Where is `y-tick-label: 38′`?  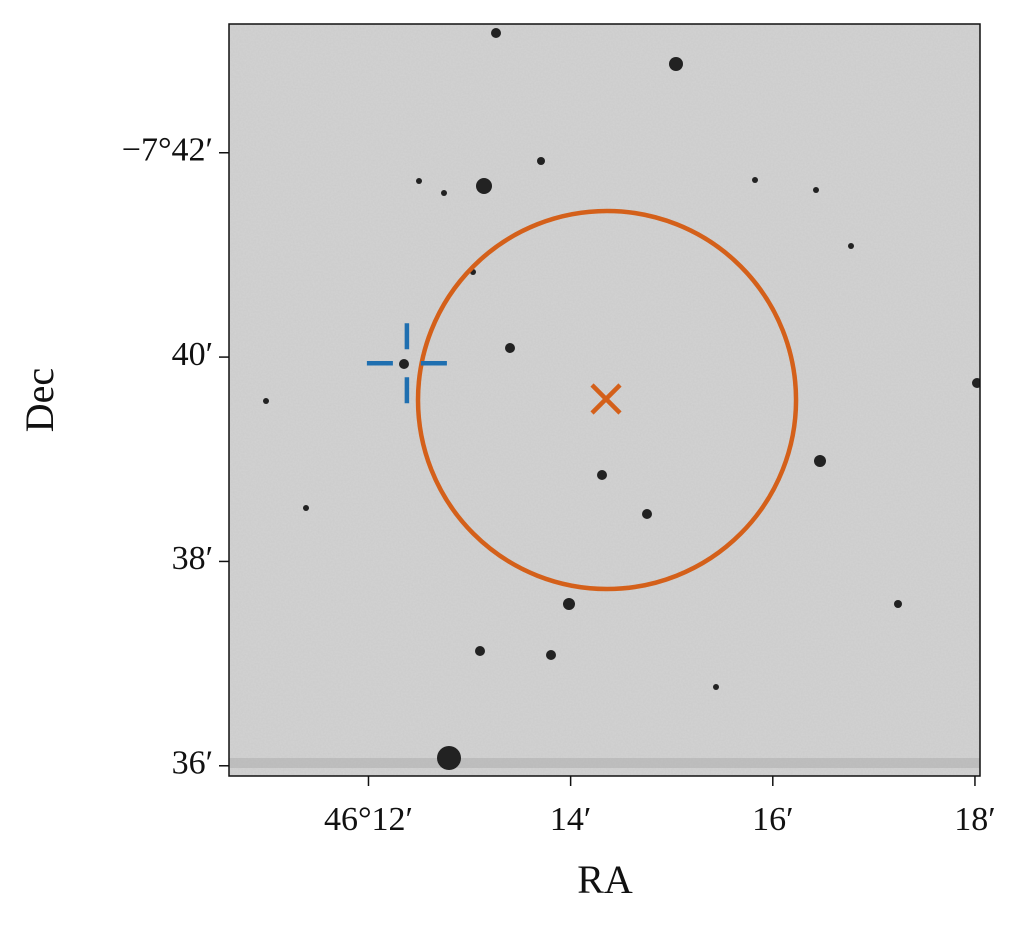
y-tick-label: 38′ is located at coordinates (192, 558).